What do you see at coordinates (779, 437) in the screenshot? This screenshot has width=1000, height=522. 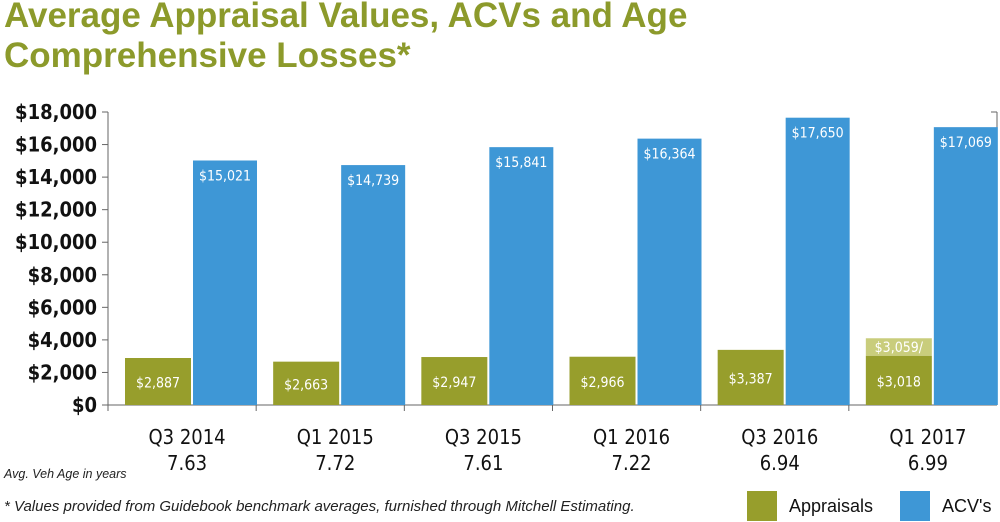 I see `x-tick-label: Q3 2016` at bounding box center [779, 437].